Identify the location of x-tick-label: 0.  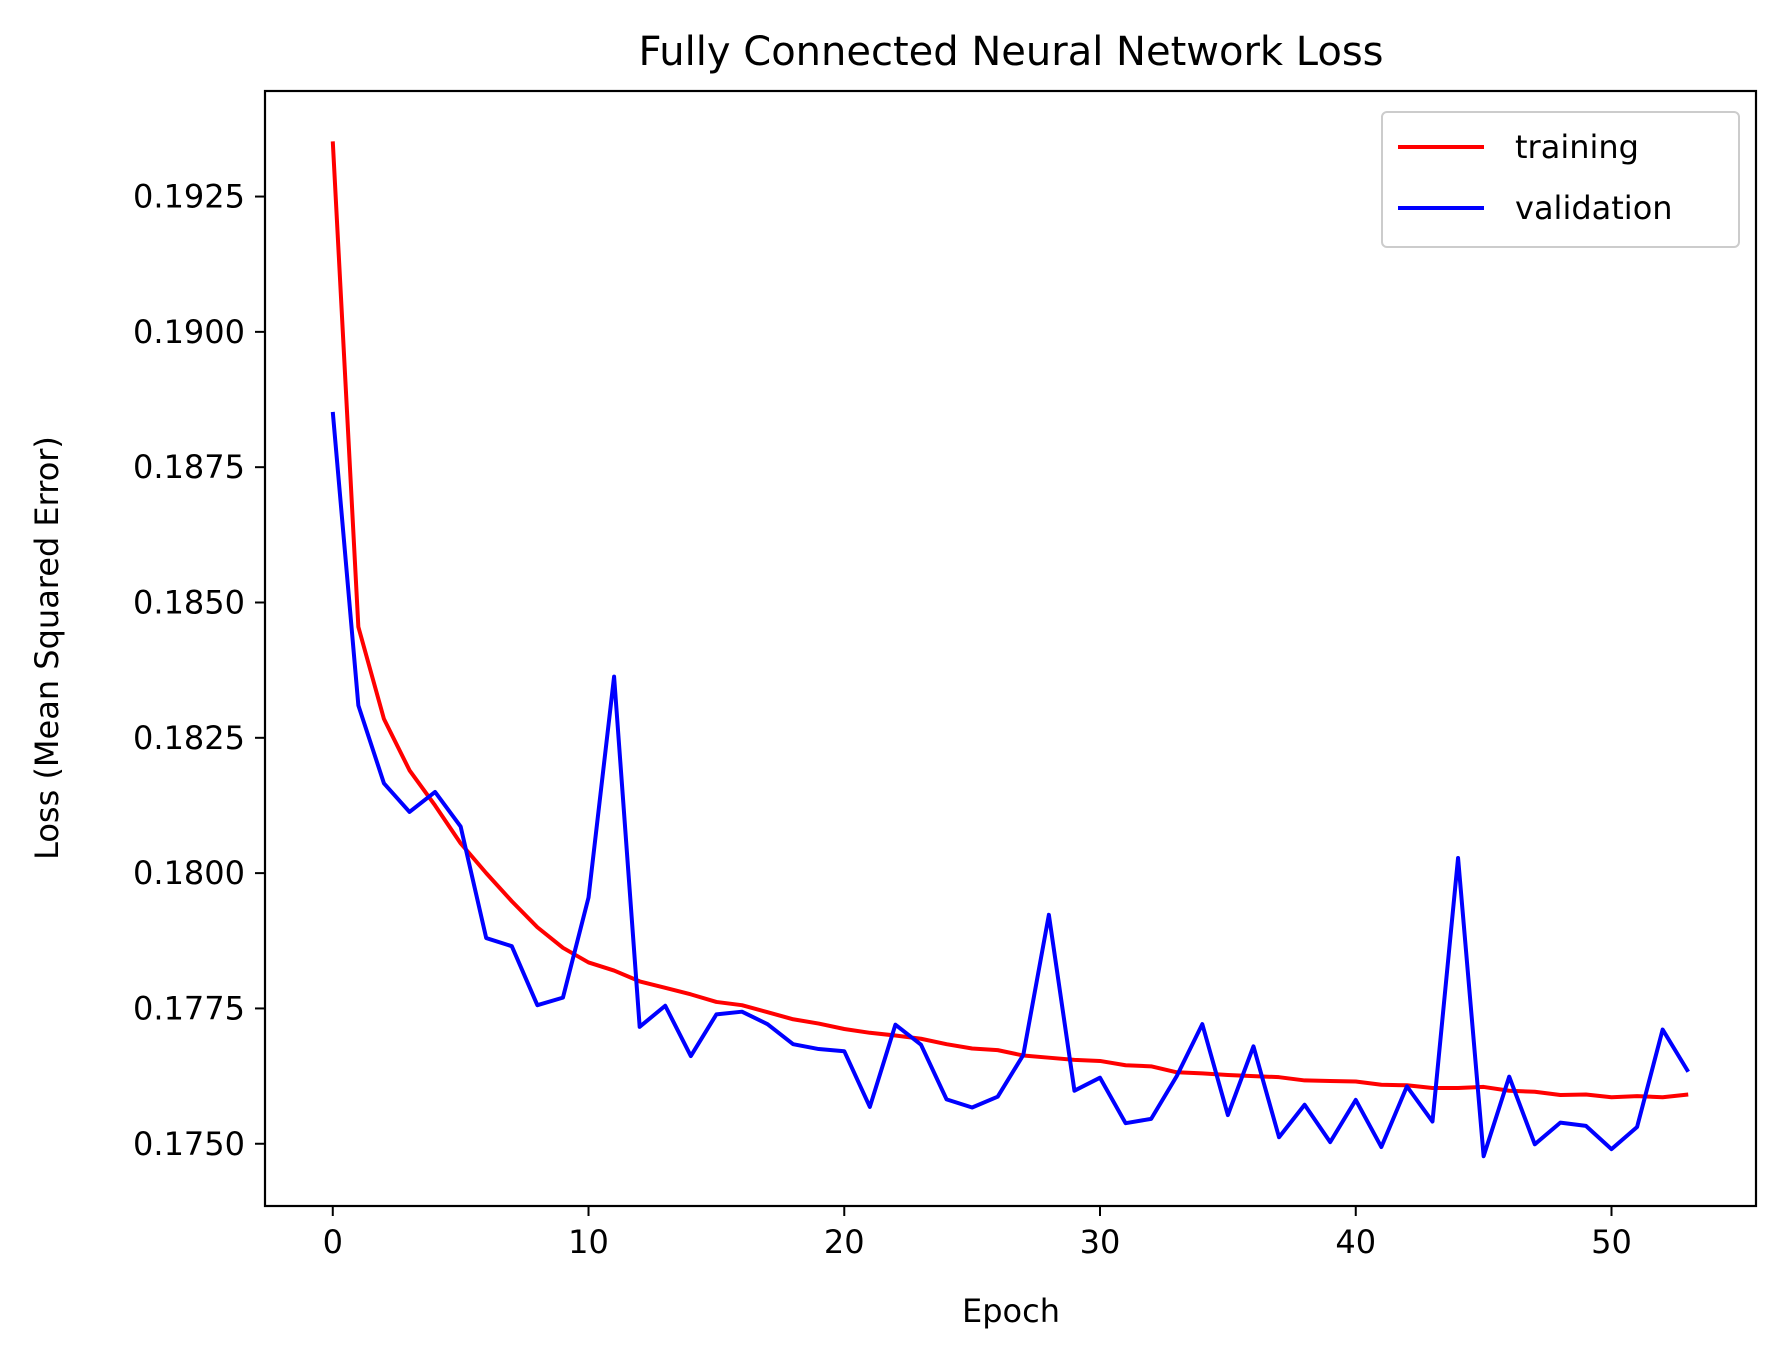
(333, 1242).